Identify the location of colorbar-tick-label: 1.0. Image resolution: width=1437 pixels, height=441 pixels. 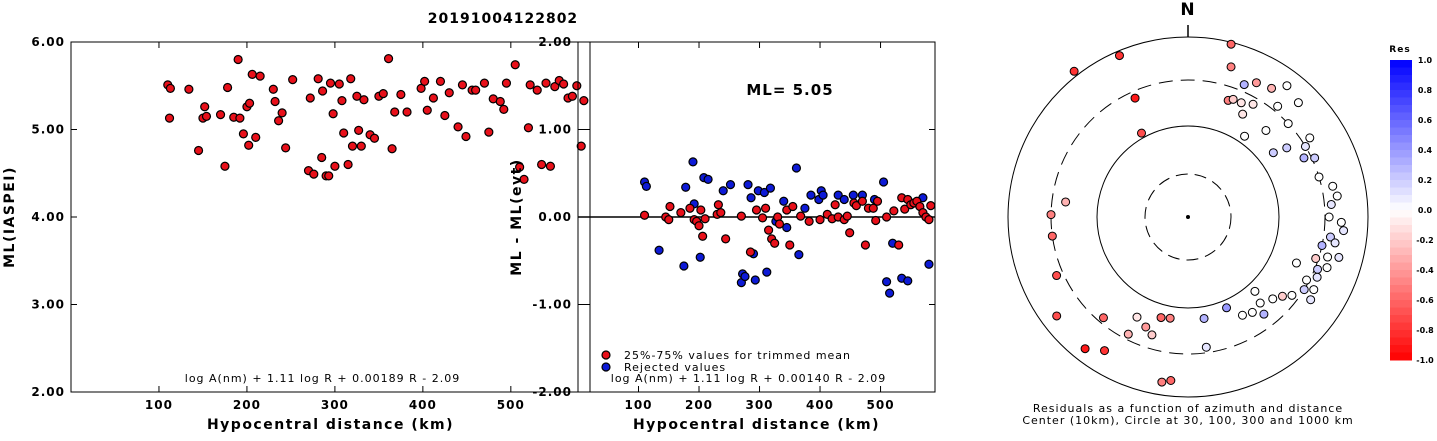
(1425, 60).